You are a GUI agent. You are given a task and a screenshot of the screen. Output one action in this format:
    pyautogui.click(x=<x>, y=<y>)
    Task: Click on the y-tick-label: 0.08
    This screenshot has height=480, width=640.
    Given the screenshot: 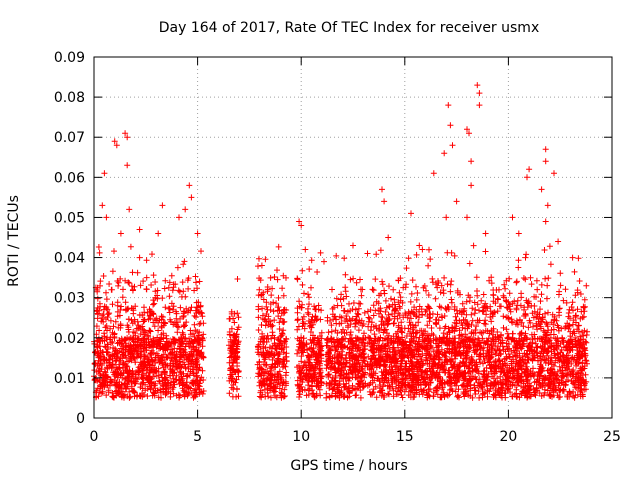 What is the action you would take?
    pyautogui.click(x=69, y=98)
    